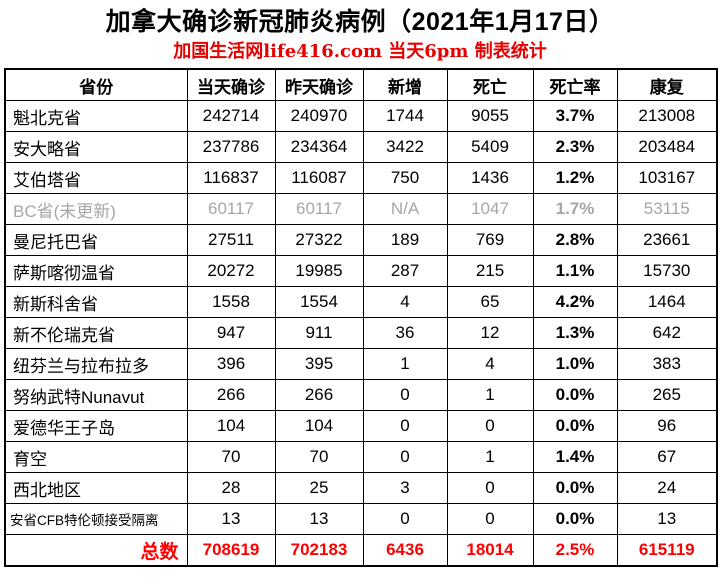 The height and width of the screenshot is (587, 720). What do you see at coordinates (575, 550) in the screenshot?
I see `cell-value: 2.5%` at bounding box center [575, 550].